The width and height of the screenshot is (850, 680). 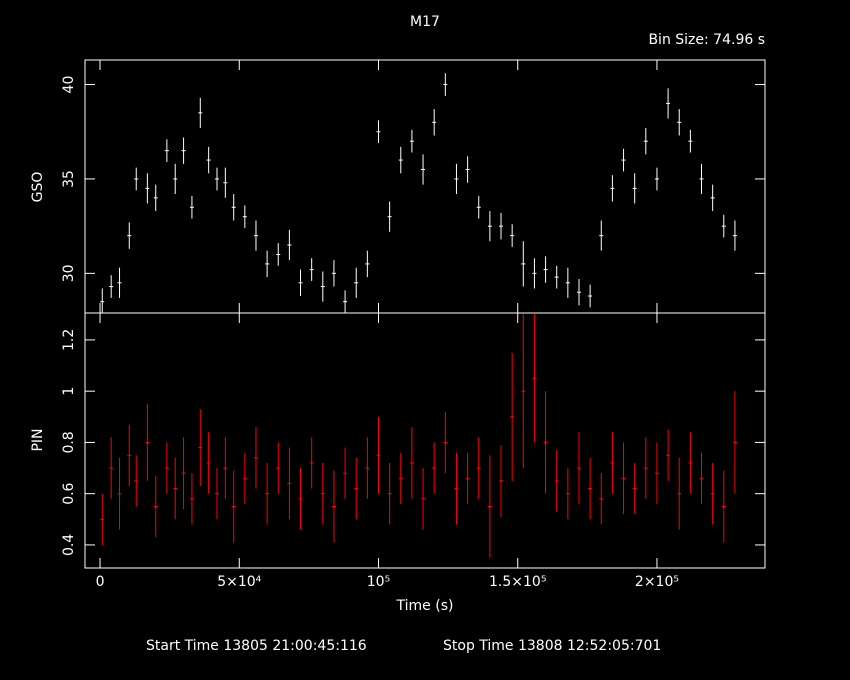 I want to click on y-tick-label: 0.4, so click(x=69, y=545).